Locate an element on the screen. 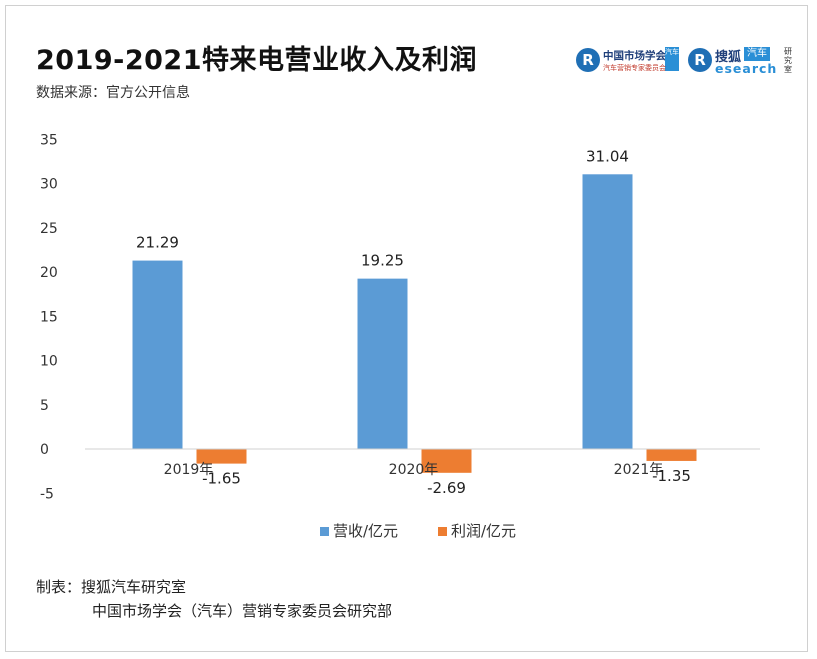 The width and height of the screenshot is (817, 659). footer-credit: 制表：搜狐汽车研究室 is located at coordinates (111, 587).